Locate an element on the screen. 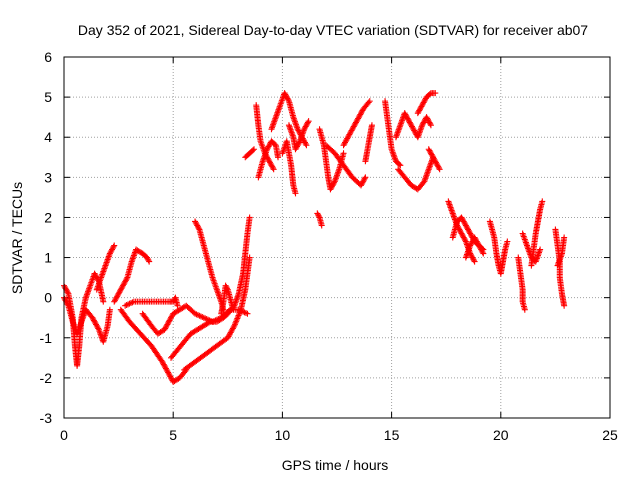  x-tick-label: 10 is located at coordinates (283, 435).